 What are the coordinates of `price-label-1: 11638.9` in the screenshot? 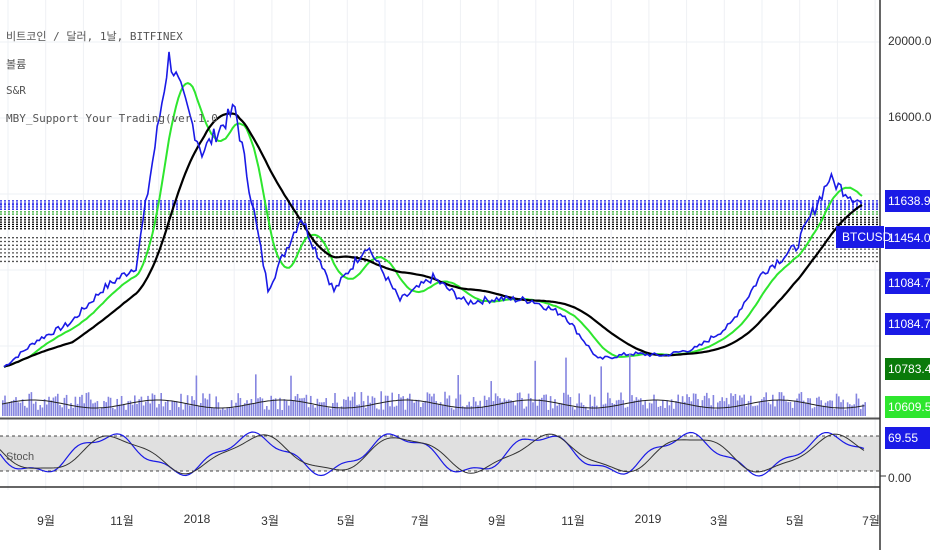 It's located at (908, 201).